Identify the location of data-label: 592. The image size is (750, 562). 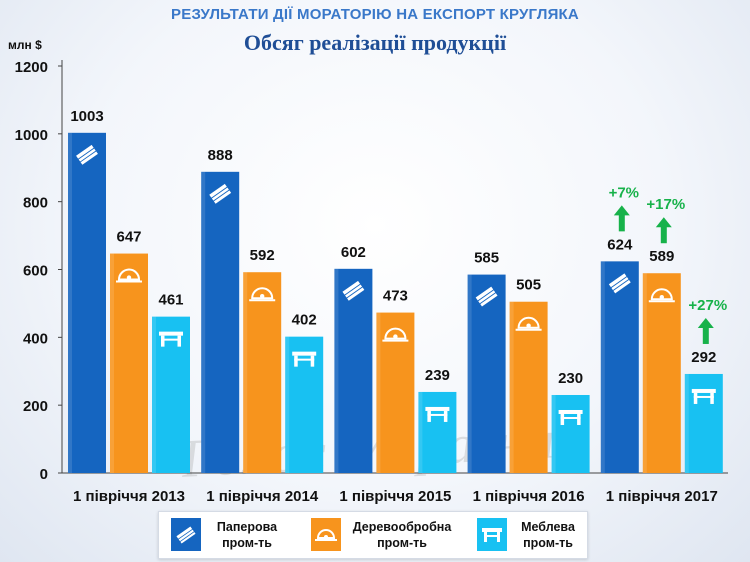
(262, 255).